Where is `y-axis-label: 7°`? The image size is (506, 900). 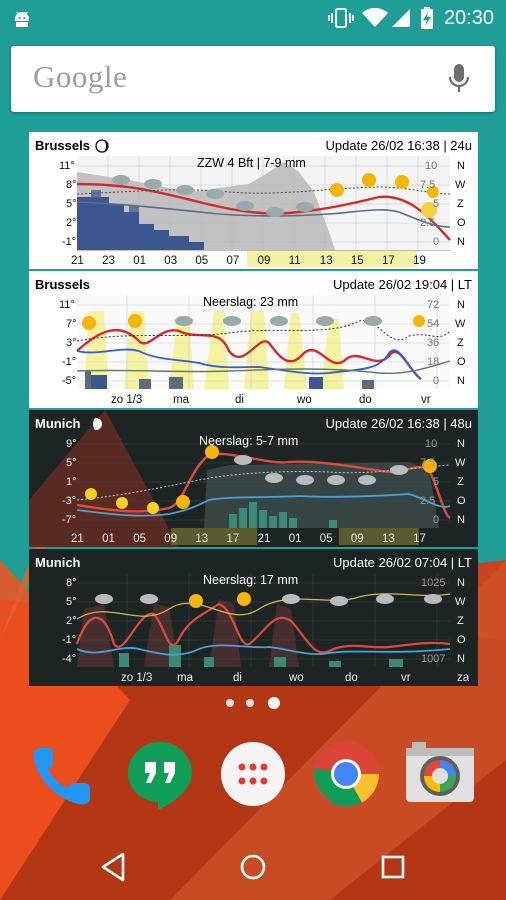
y-axis-label: 7° is located at coordinates (71, 324).